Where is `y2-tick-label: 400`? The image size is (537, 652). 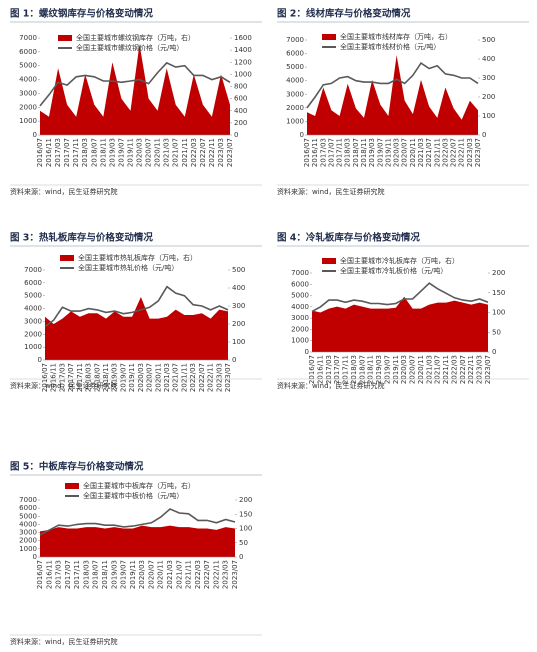 y2-tick-label: 400 is located at coordinates (238, 288).